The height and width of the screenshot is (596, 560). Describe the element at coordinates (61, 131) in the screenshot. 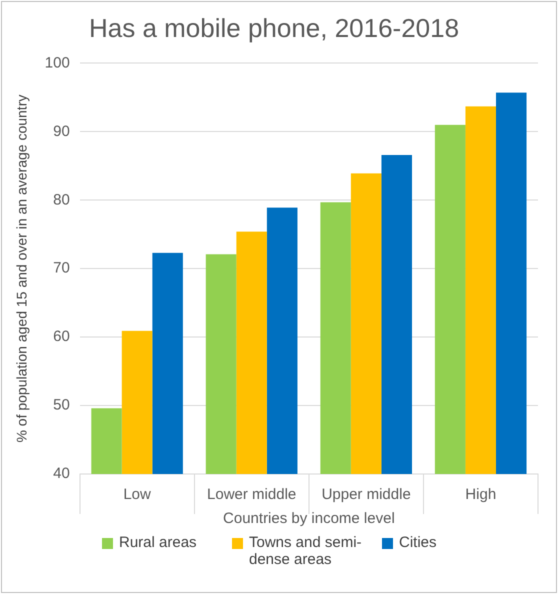

I see `y-tick-label: 90` at that location.